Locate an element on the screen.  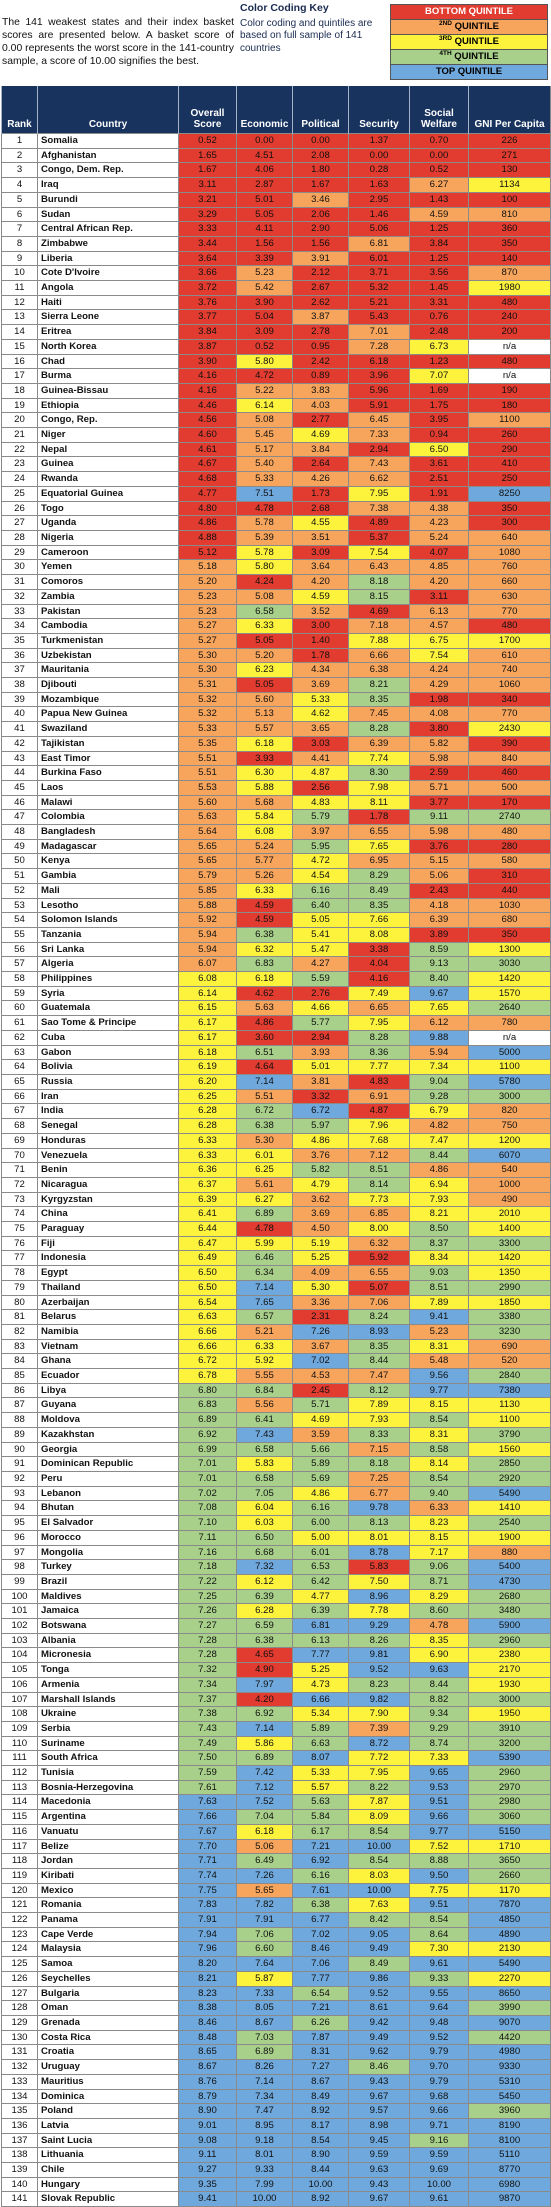
cell-gni-per-capita: 3060 is located at coordinates (509, 1817).